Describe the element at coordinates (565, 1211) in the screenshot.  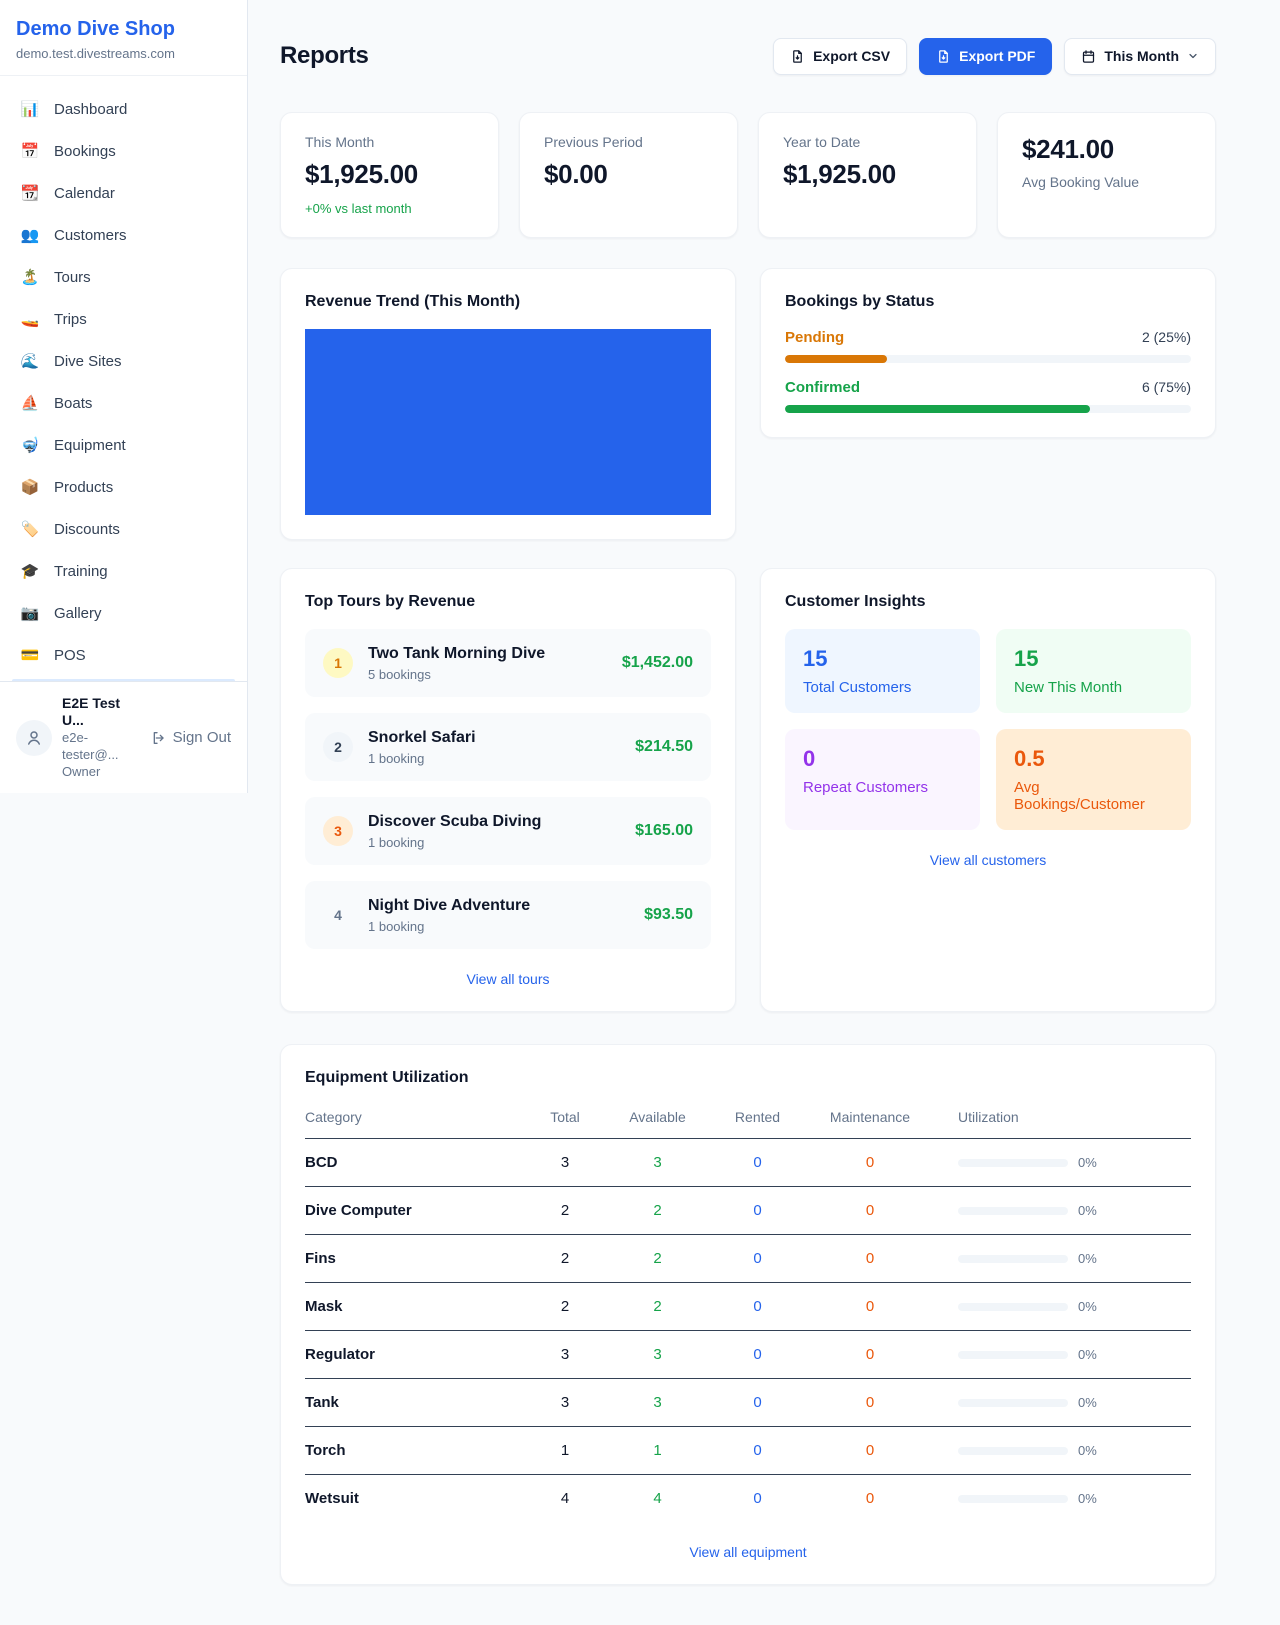
I see `cell-total: 2` at that location.